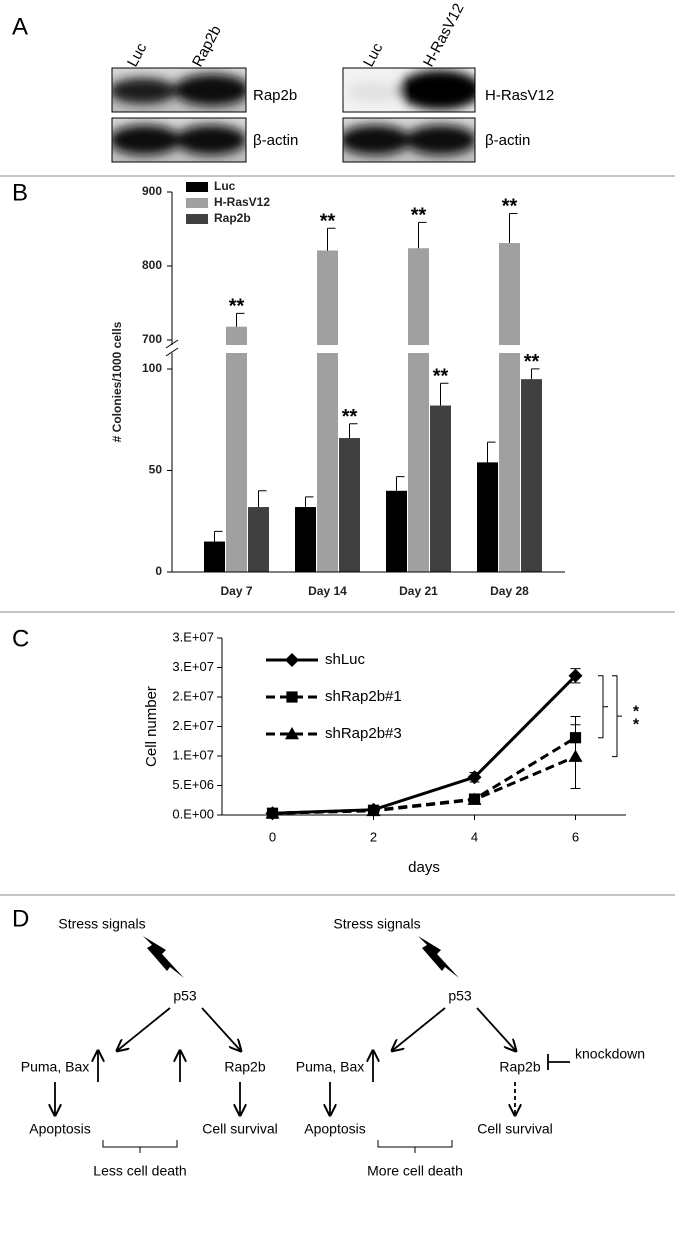 Image resolution: width=675 pixels, height=1238 pixels. I want to click on y-tick-label: 900, so click(152, 191).